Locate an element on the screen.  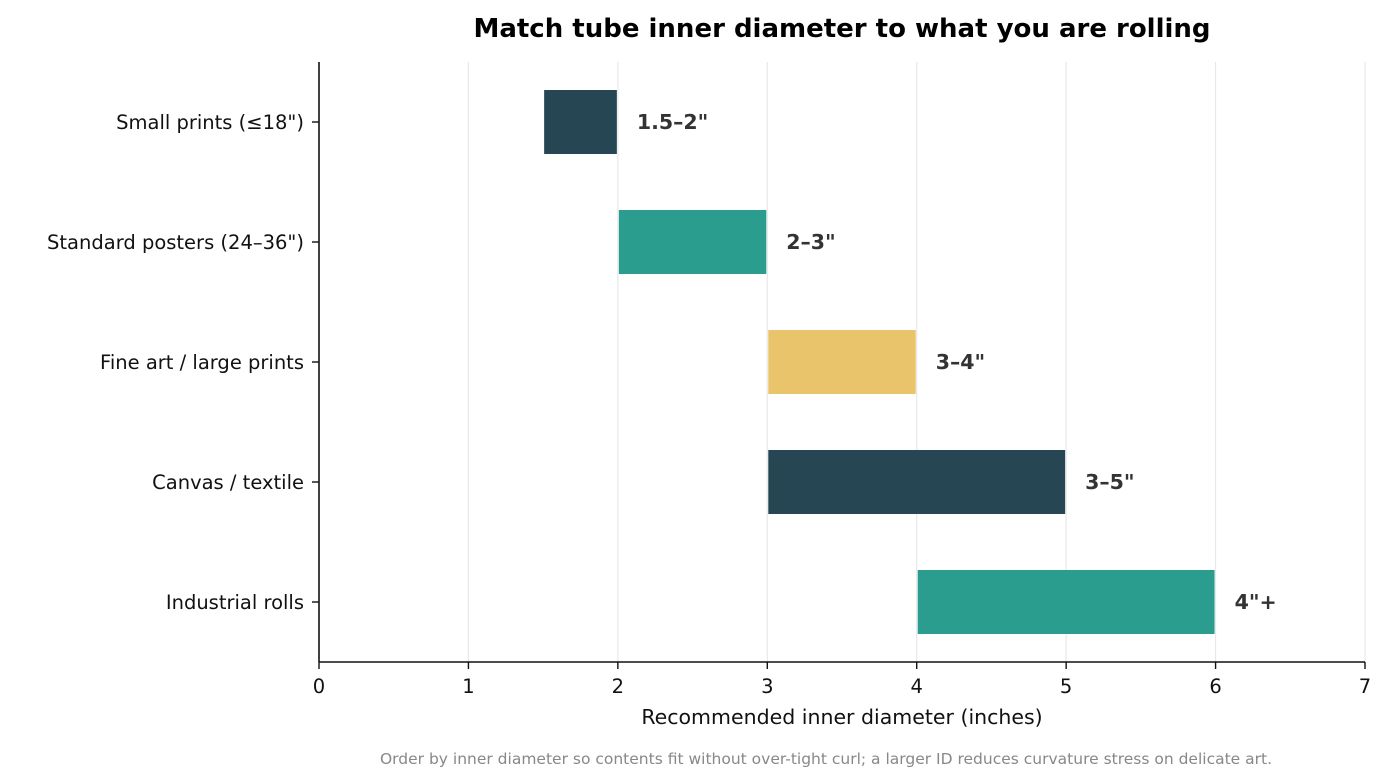
category-label: Fine art / large prints is located at coordinates (202, 362).